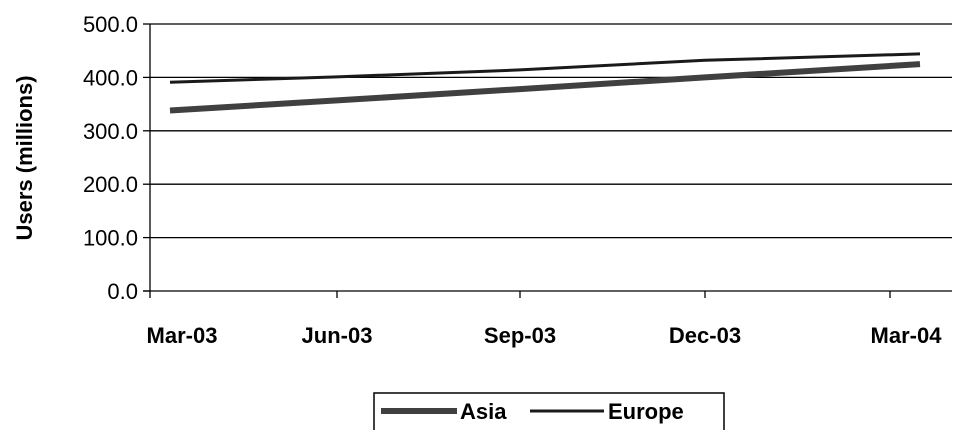  I want to click on legend-label-europe: Europe, so click(646, 411).